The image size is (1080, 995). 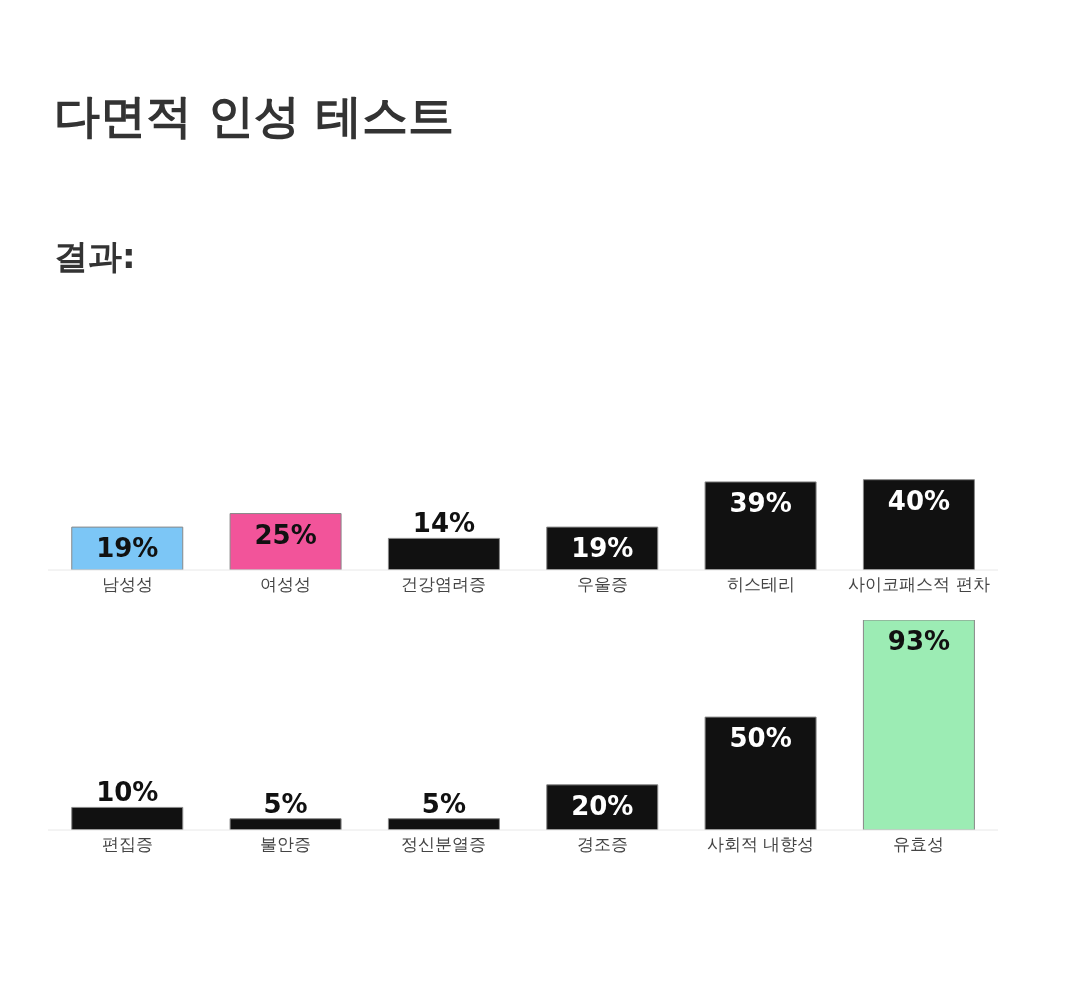 I want to click on x-tick-label: 유효성, so click(x=919, y=844).